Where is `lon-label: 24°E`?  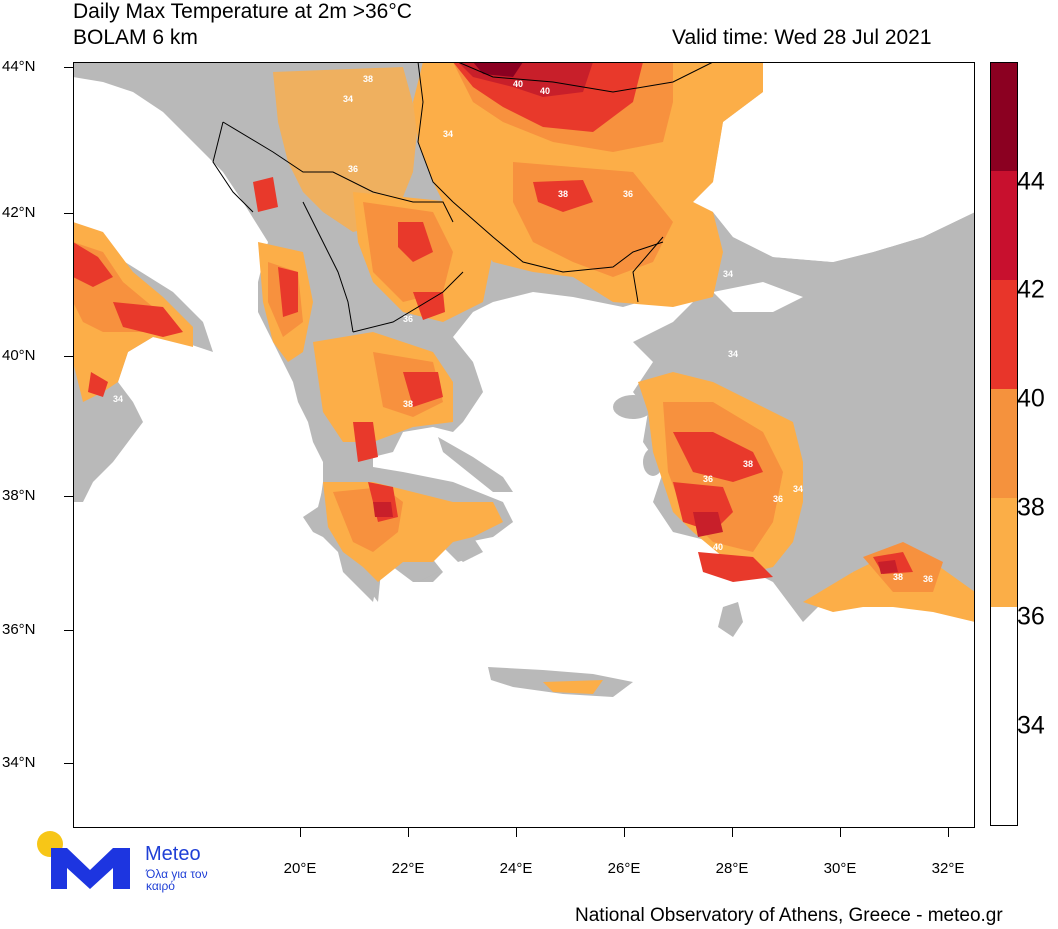 lon-label: 24°E is located at coordinates (516, 868).